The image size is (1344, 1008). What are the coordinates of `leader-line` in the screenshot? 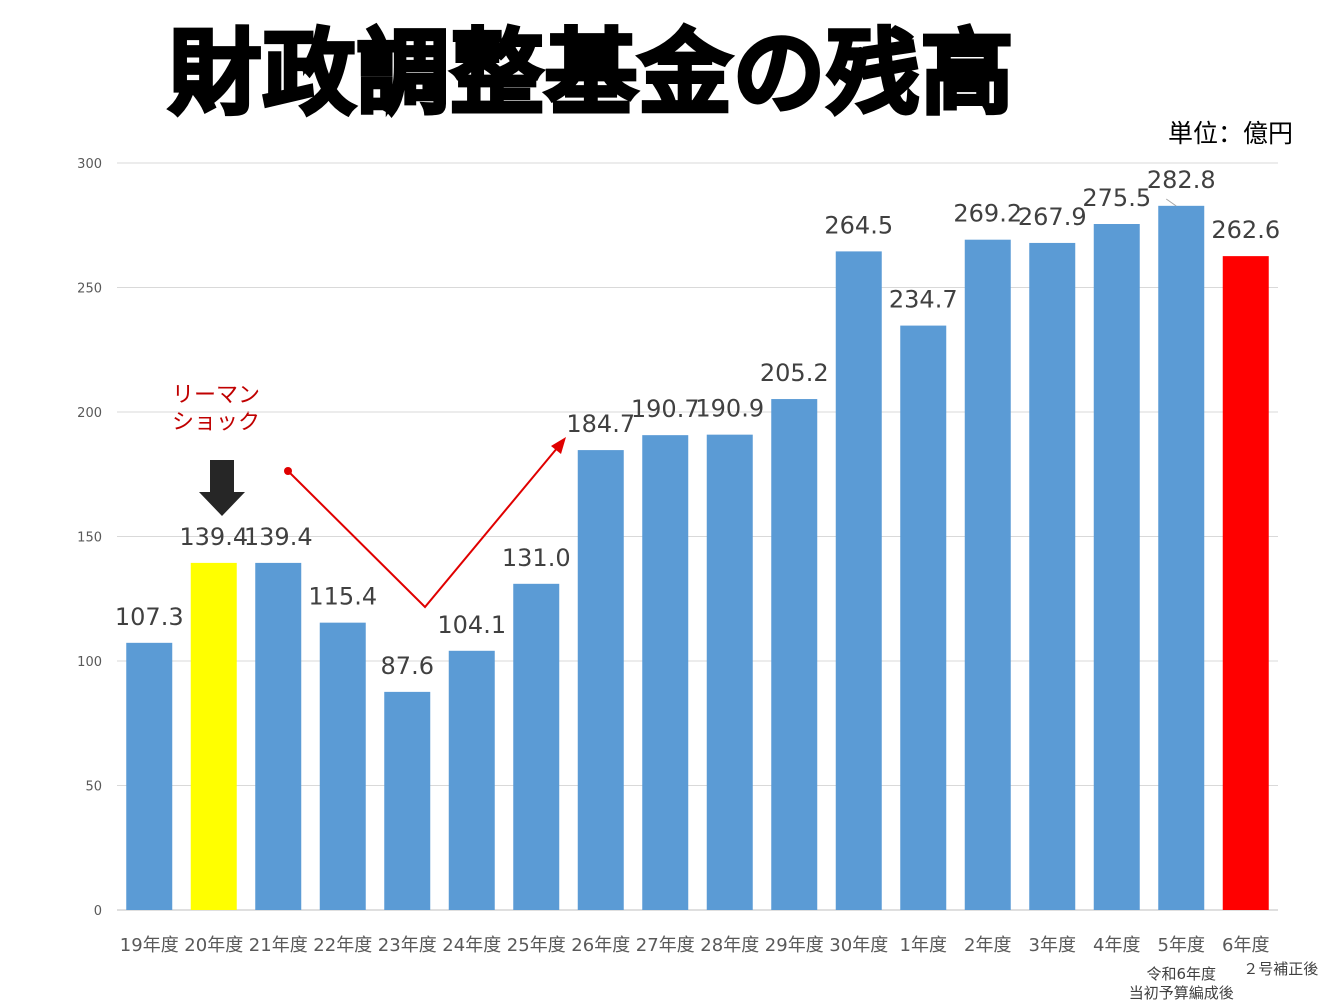 It's located at (1171, 202).